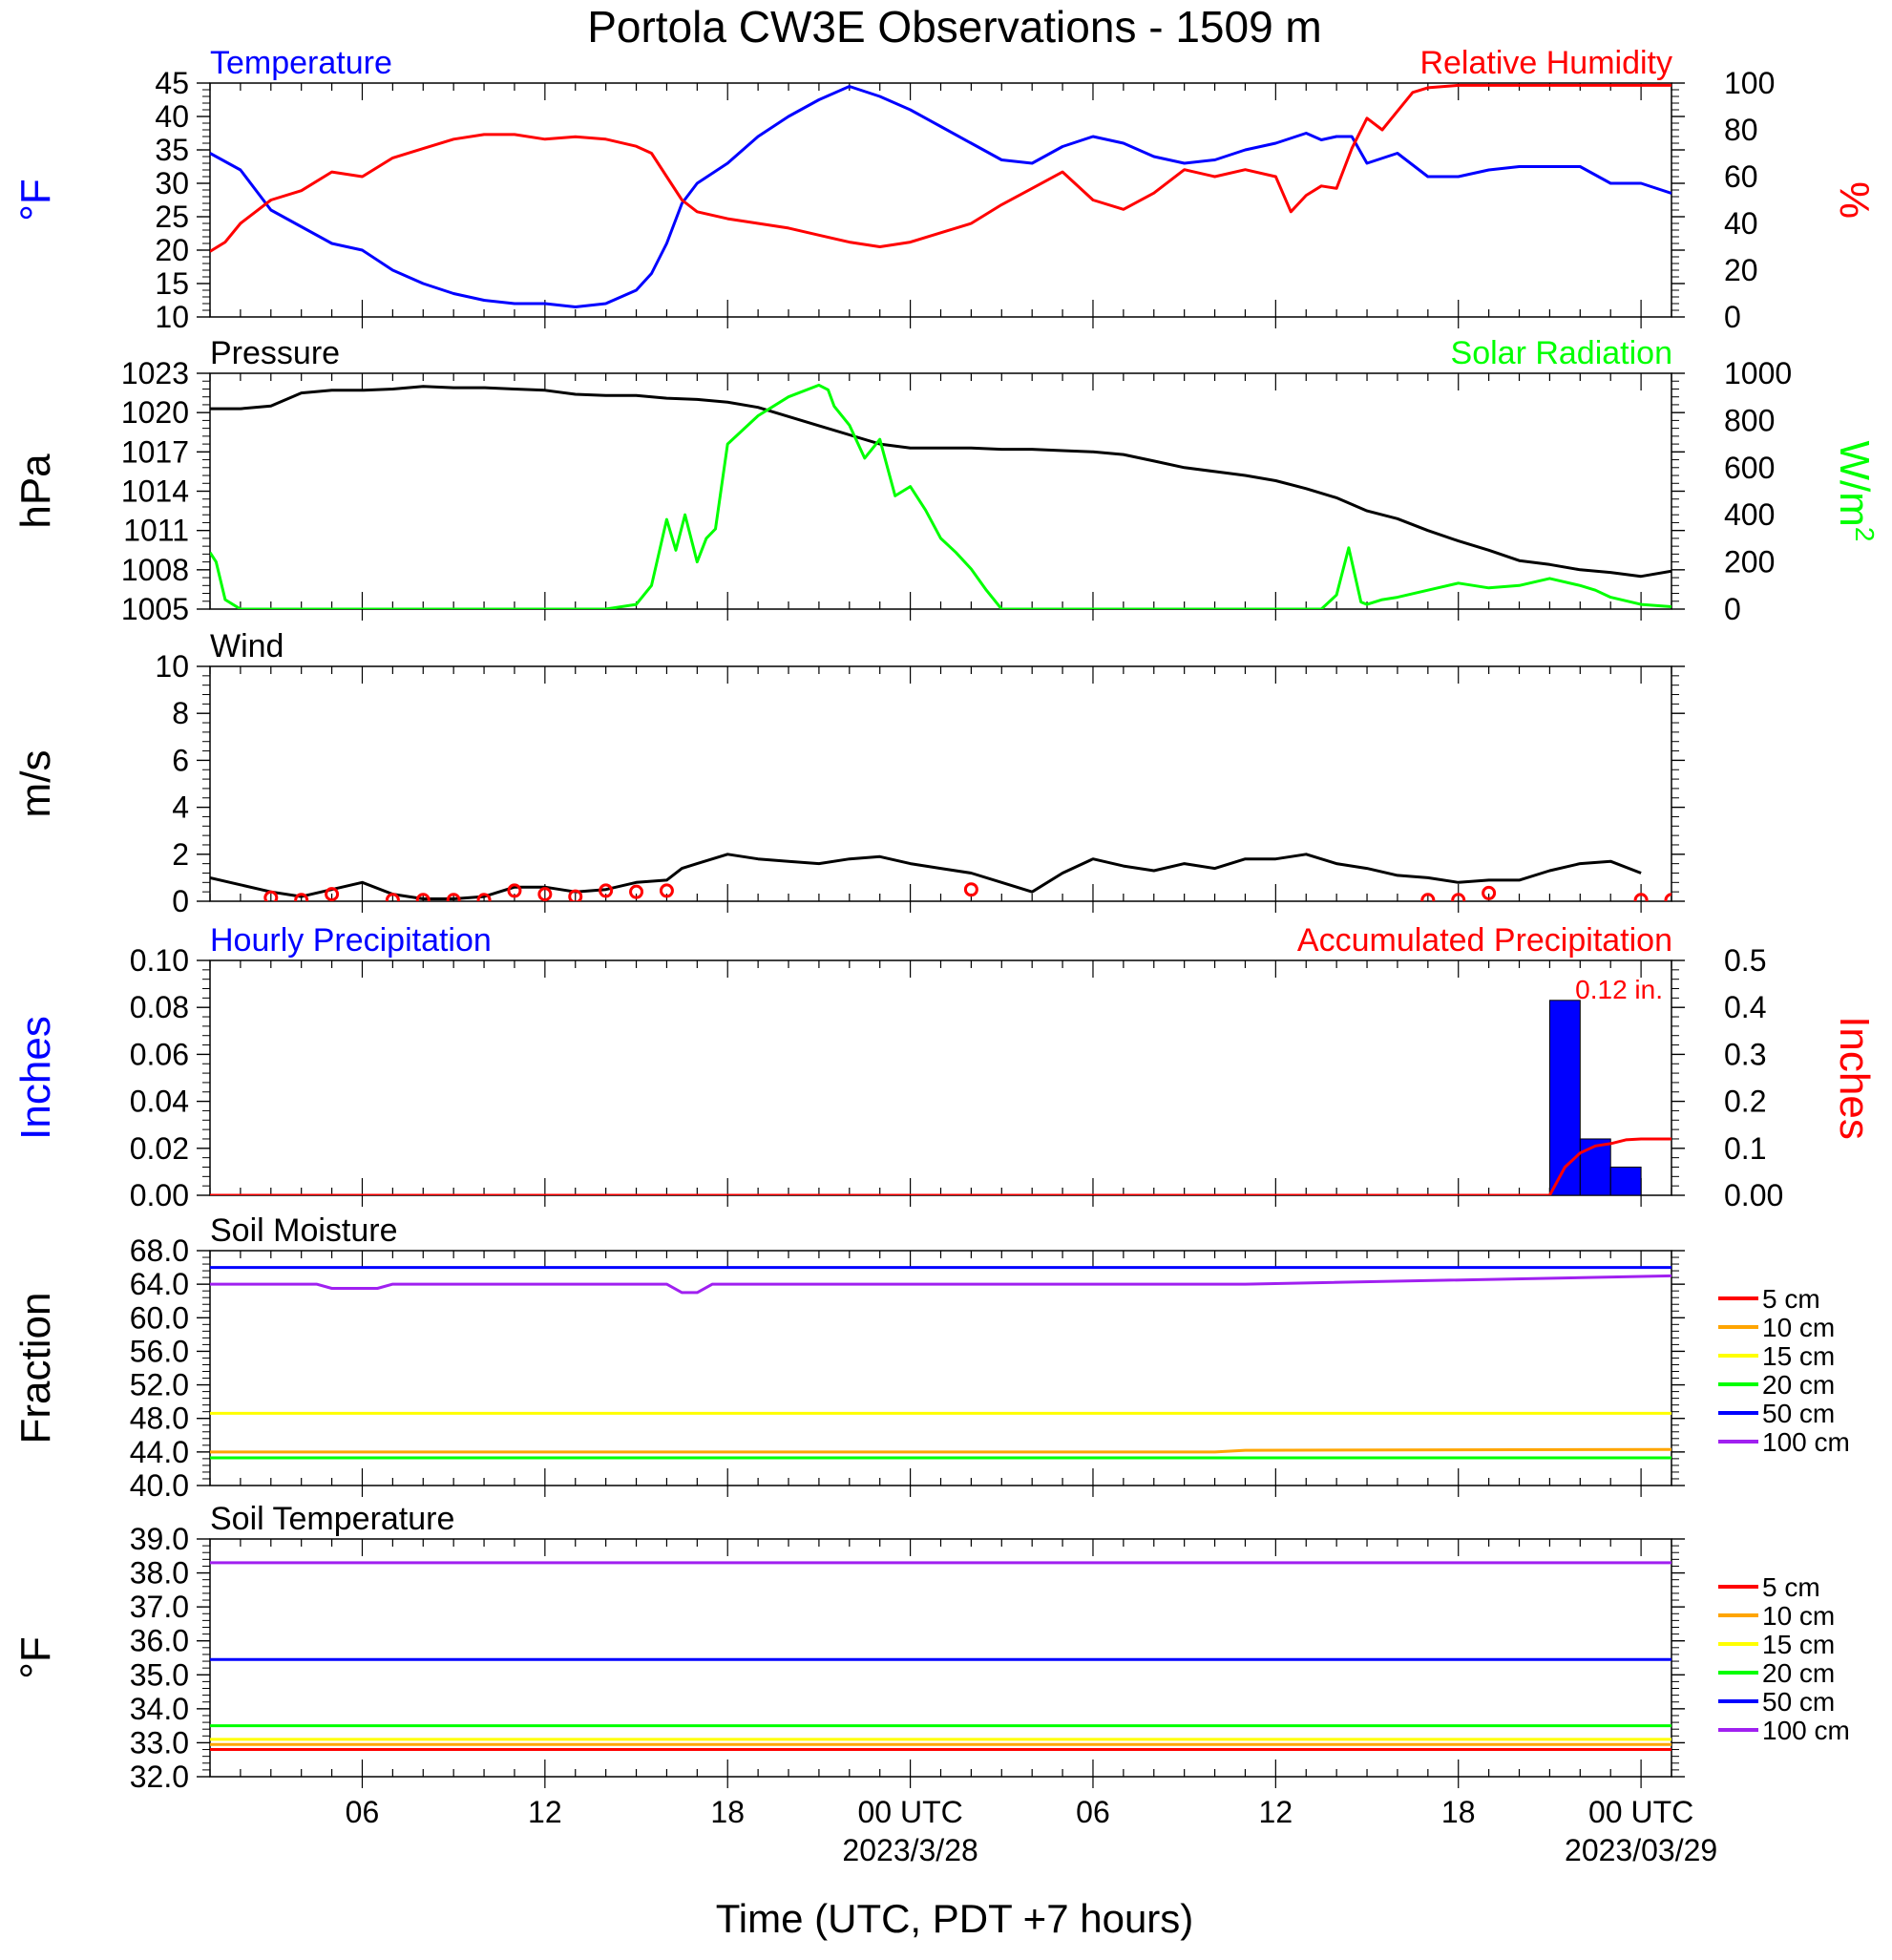 The image size is (1892, 1960). What do you see at coordinates (1749, 468) in the screenshot?
I see `y-tick-label-right: 600` at bounding box center [1749, 468].